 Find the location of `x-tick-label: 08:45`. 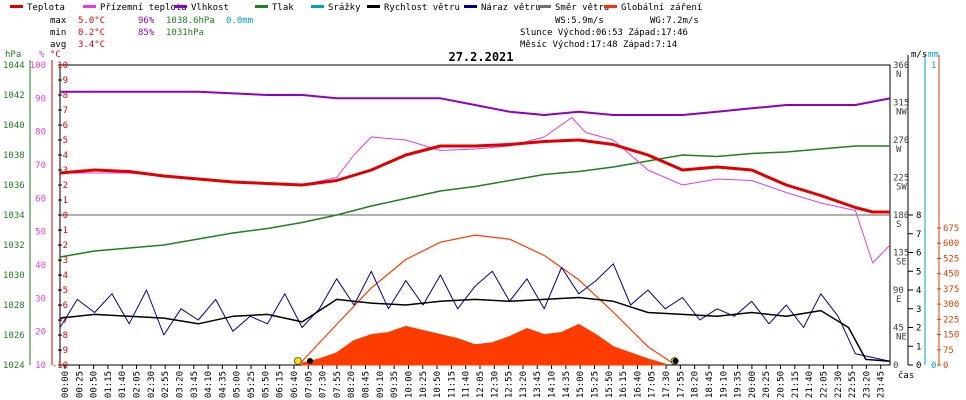

x-tick-label: 08:45 is located at coordinates (367, 384).